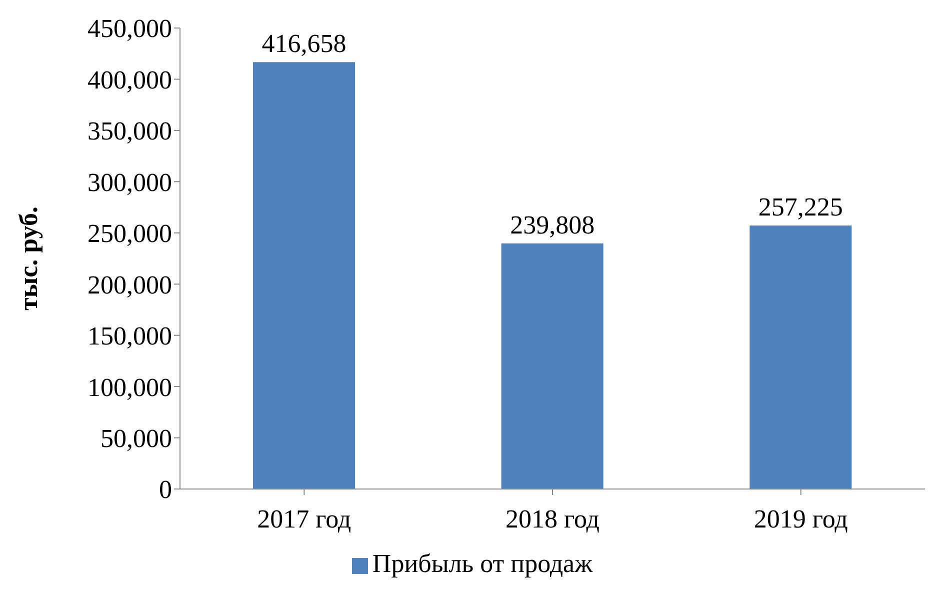  What do you see at coordinates (304, 519) in the screenshot?
I see `x-tick-label: 2017 год` at bounding box center [304, 519].